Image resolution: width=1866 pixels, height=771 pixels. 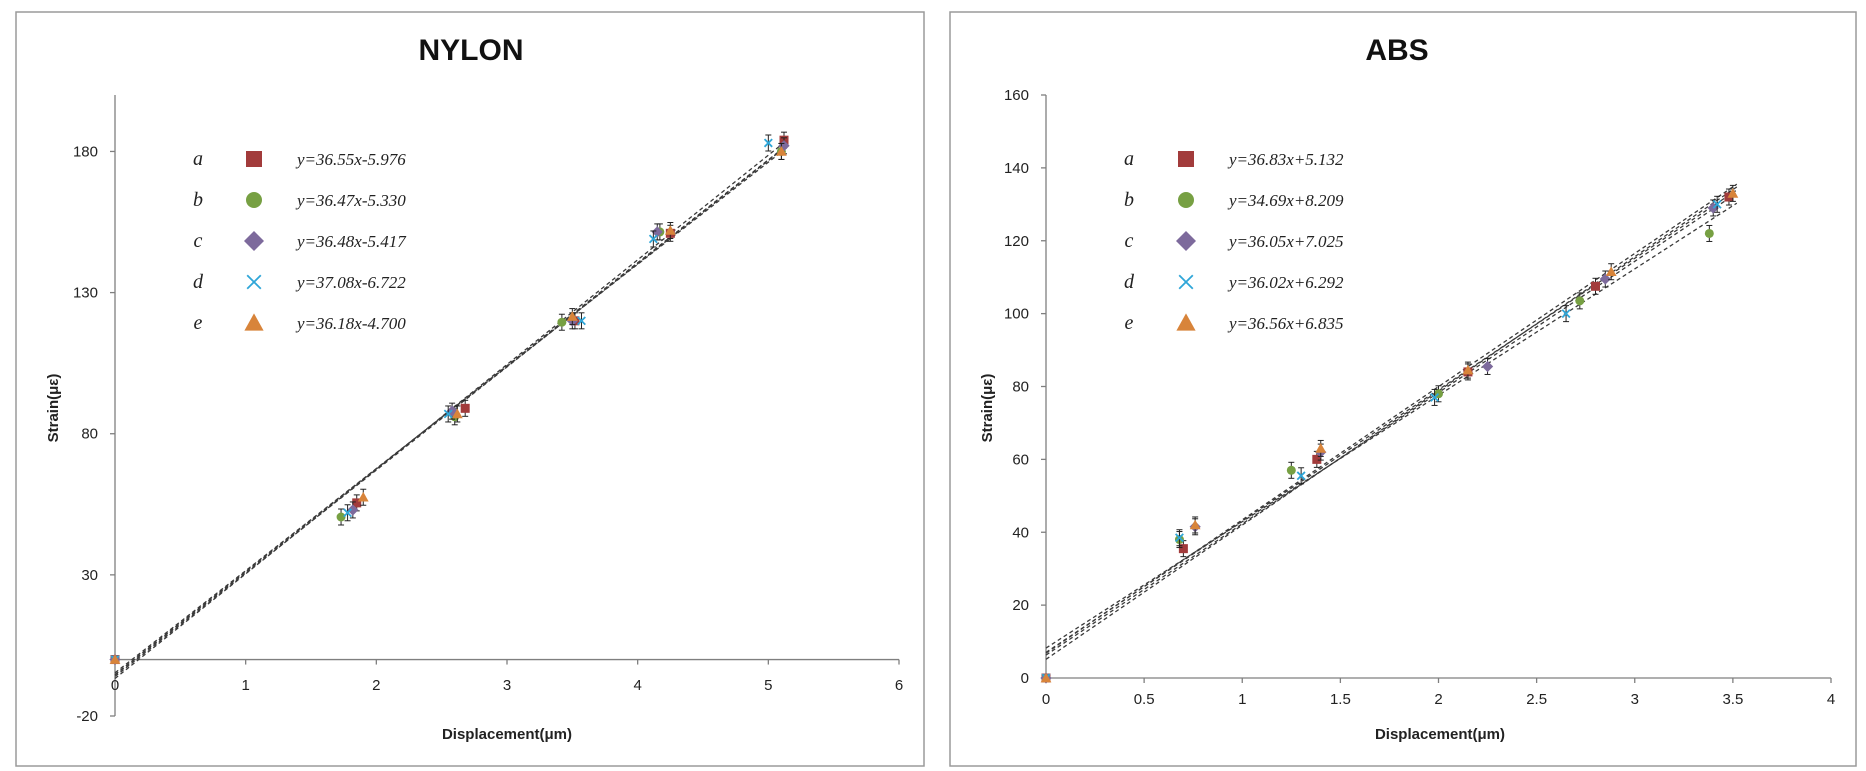 I want to click on y-tick-label: 160, so click(x=1016, y=95).